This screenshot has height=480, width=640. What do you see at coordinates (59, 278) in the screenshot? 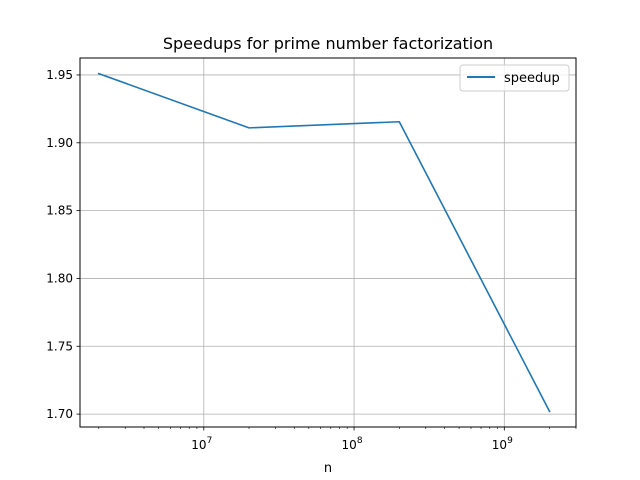
I see `y-tick-label: 1.80` at bounding box center [59, 278].